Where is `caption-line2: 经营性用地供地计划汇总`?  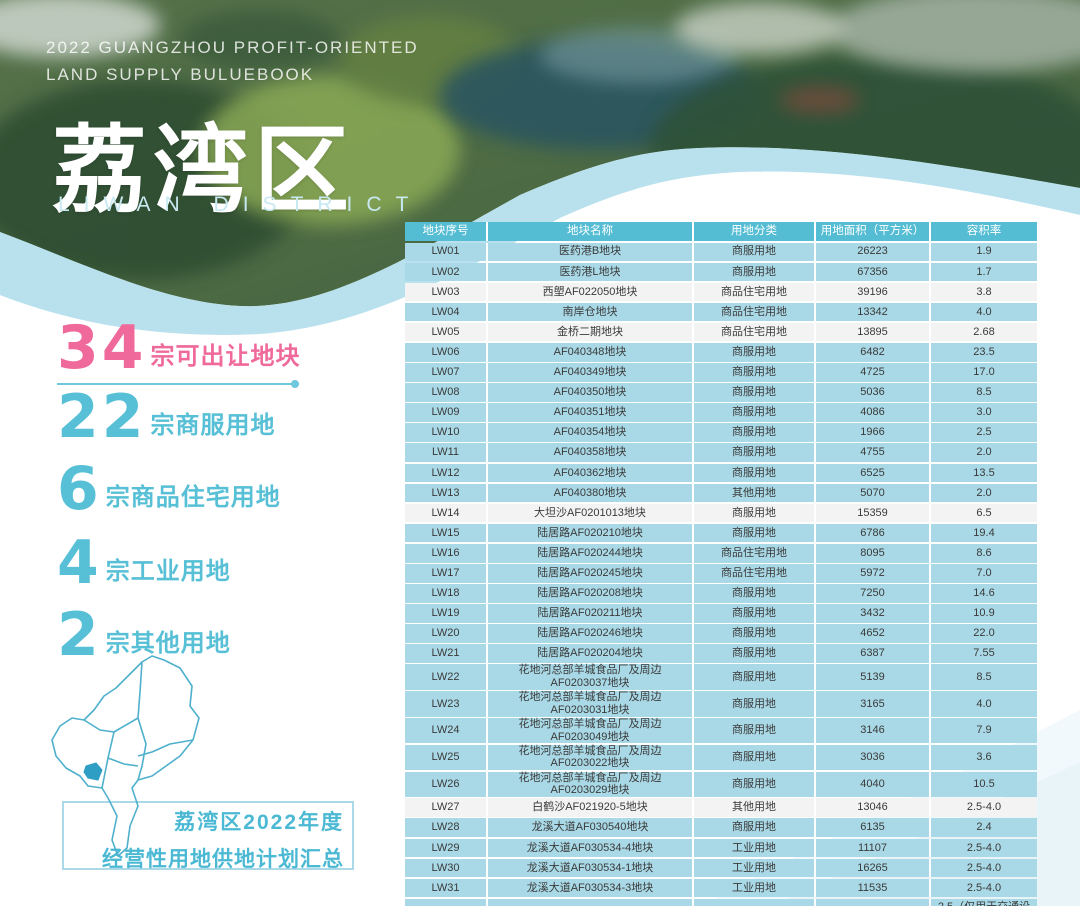
caption-line2: 经营性用地供地计划汇总 is located at coordinates (223, 859).